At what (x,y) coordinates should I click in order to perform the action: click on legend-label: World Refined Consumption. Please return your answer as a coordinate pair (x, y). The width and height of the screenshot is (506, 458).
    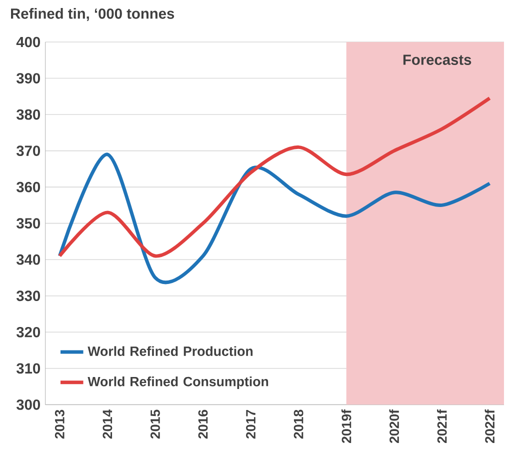
    Looking at the image, I should click on (178, 382).